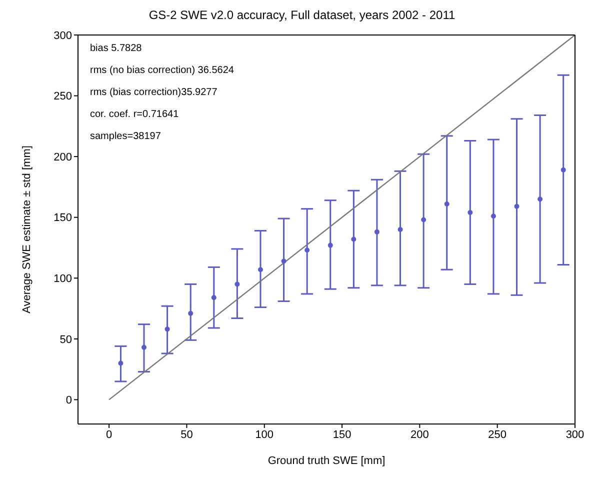  I want to click on chart-title: GS-2 SWE v2.0 accuracy, Full dataset, years 2002 - 2011, so click(302, 15).